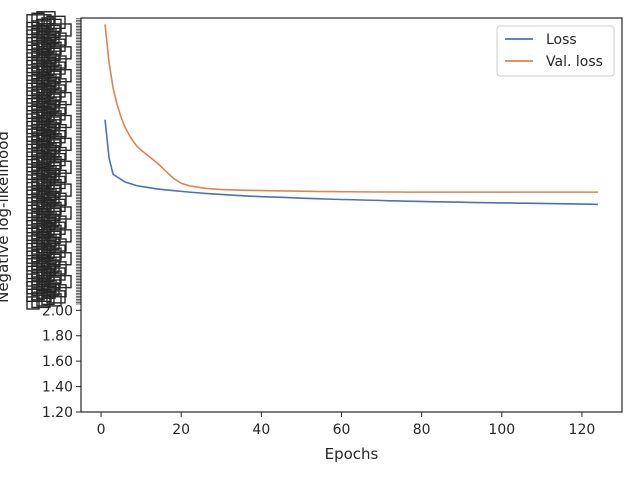  I want to click on x-tick-label: 120, so click(582, 430).